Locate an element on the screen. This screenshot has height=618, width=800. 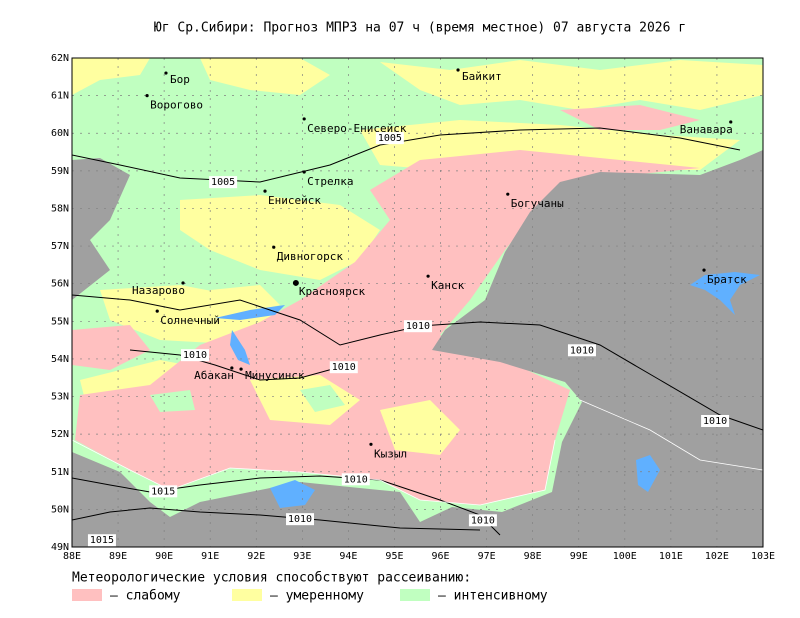
city-label: Братск is located at coordinates (727, 279).